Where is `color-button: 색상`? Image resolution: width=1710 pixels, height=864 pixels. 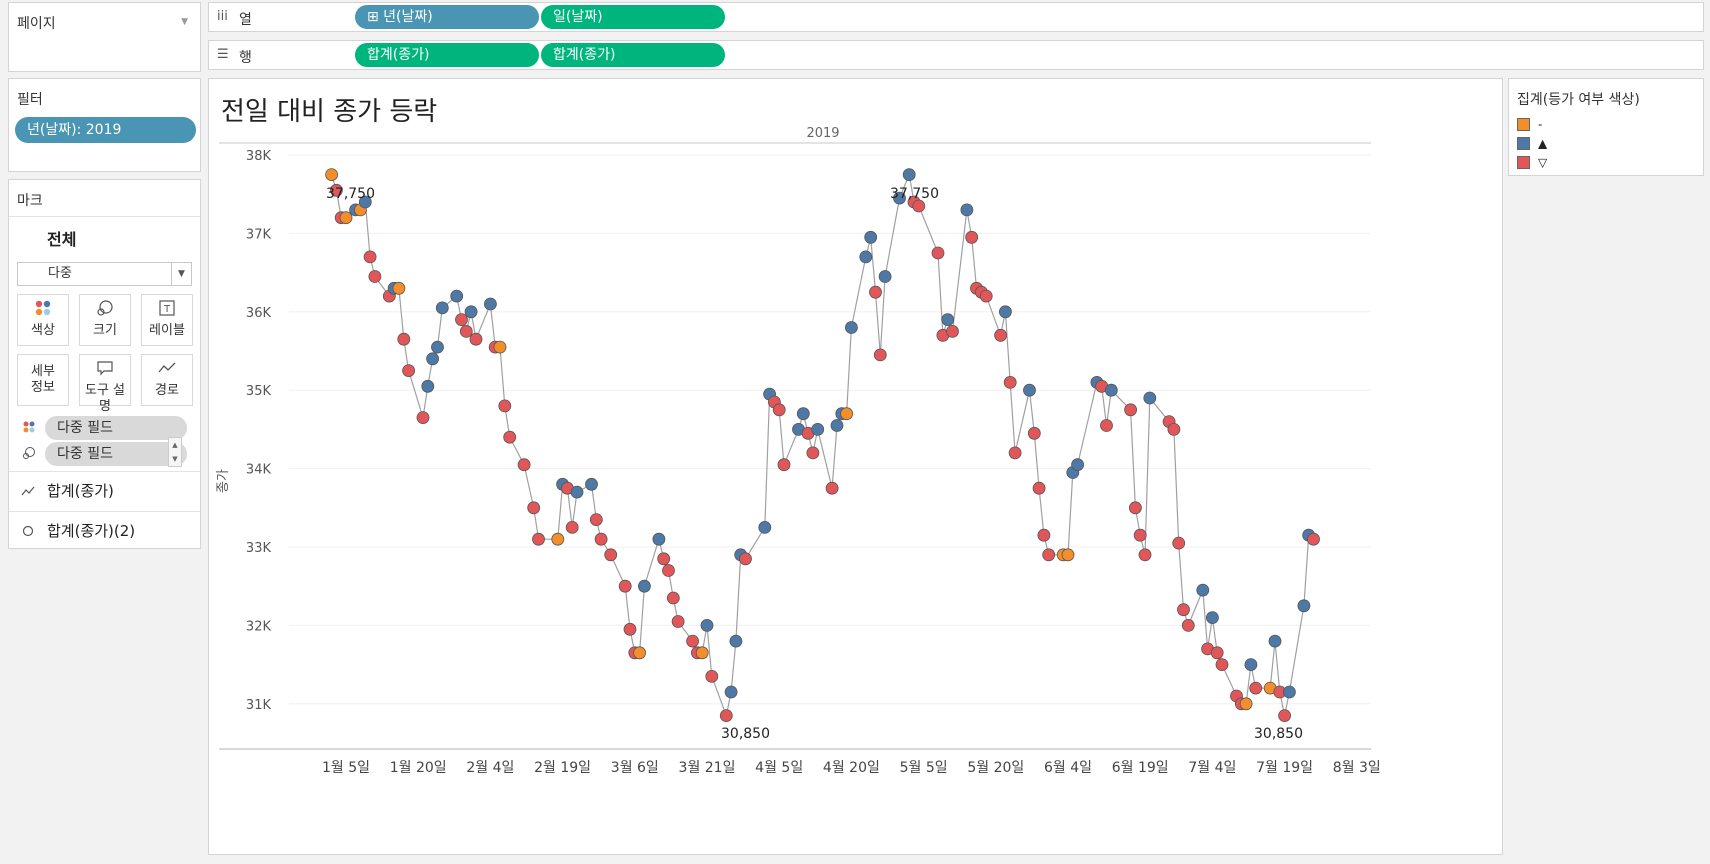 color-button: 색상 is located at coordinates (43, 320).